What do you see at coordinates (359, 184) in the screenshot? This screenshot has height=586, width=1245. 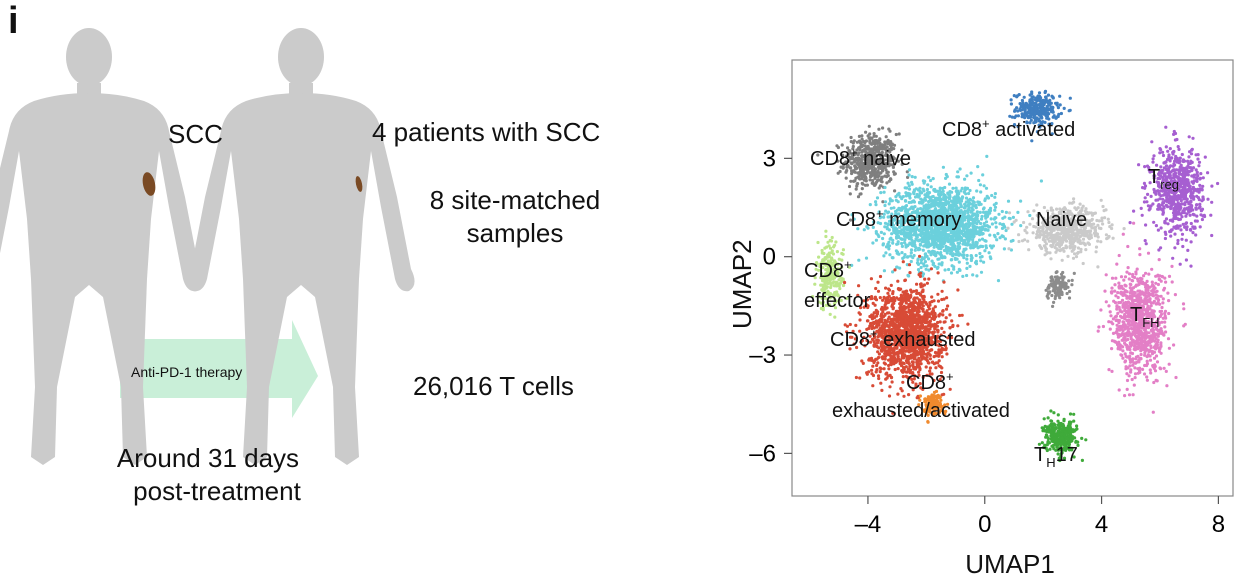 I see `lesion-post` at bounding box center [359, 184].